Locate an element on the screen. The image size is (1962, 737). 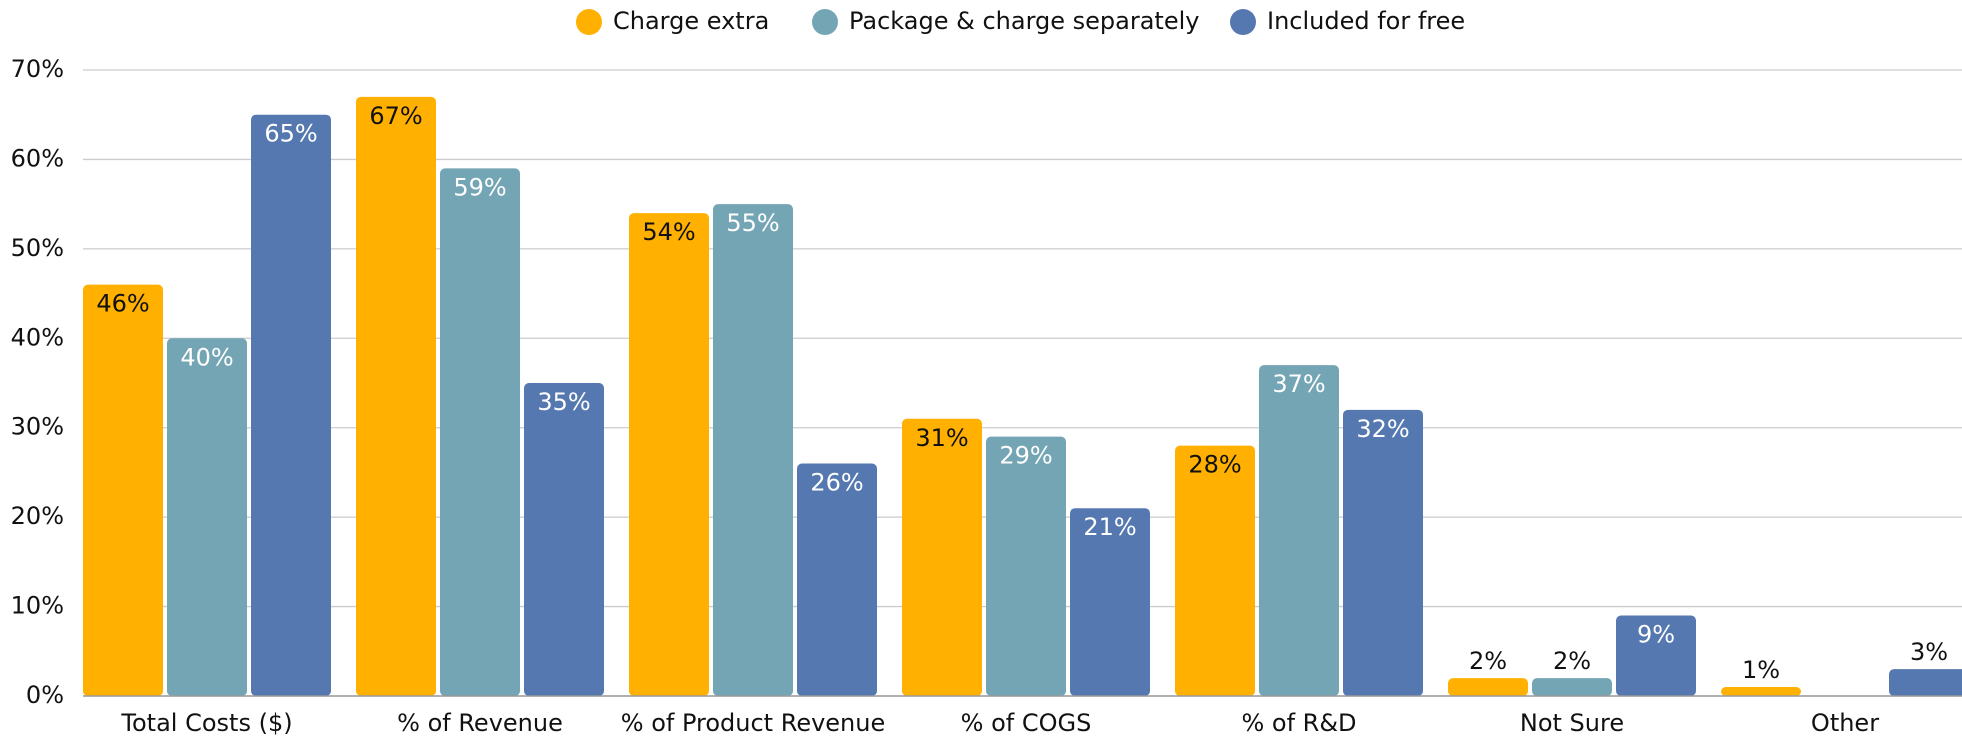
y-tick-label: 70% is located at coordinates (37, 69).